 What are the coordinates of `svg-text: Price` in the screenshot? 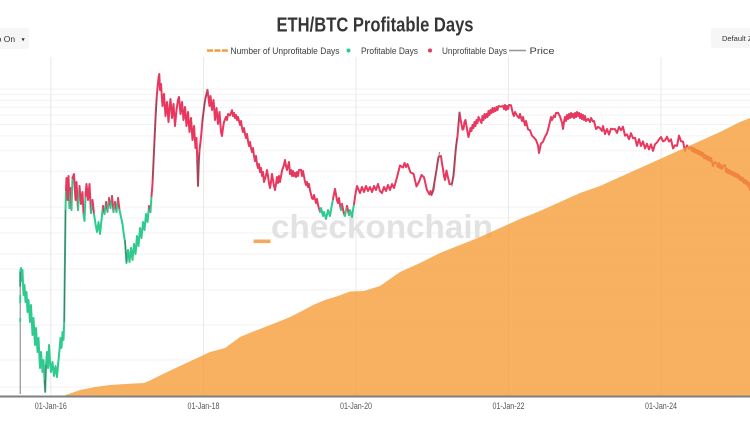 It's located at (542, 51).